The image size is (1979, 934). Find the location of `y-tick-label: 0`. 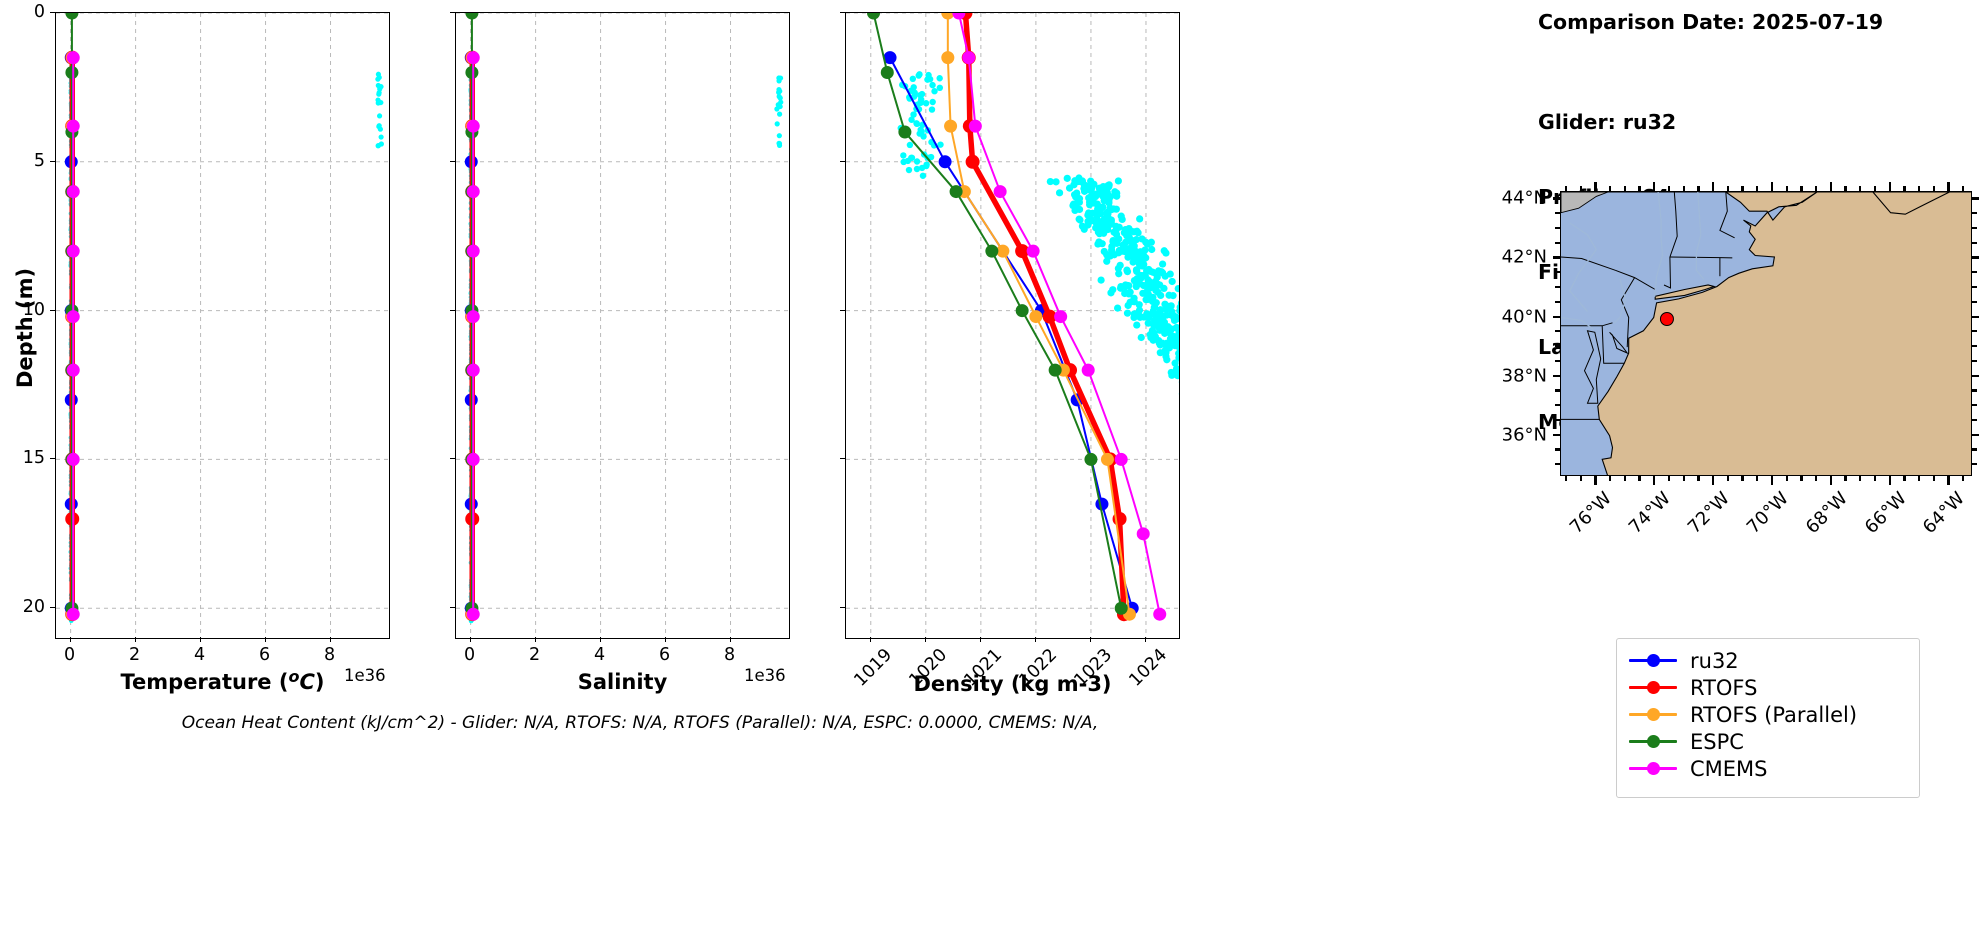

y-tick-label: 0 is located at coordinates (39, 12).